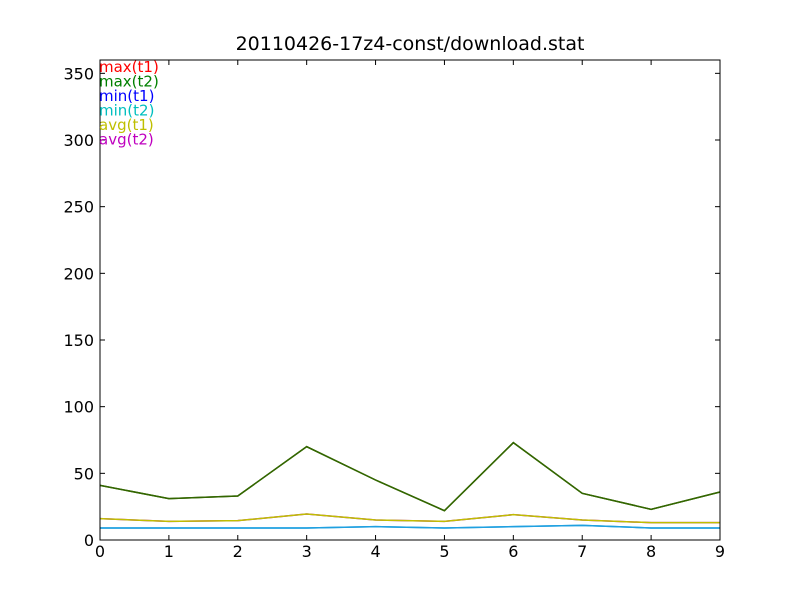  I want to click on series-line-max-t2, so click(410, 476).